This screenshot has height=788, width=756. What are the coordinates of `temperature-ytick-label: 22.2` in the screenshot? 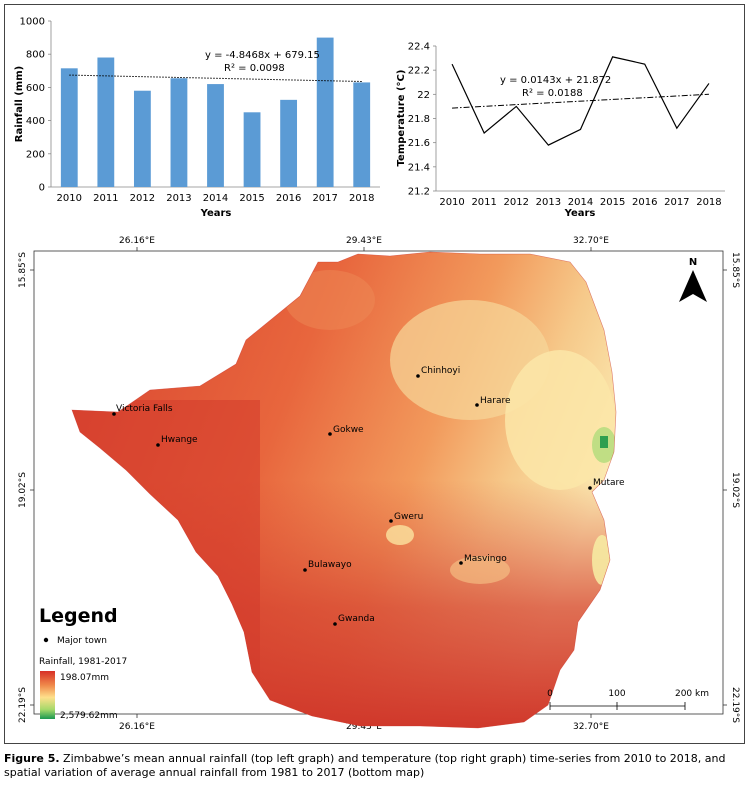 It's located at (419, 71).